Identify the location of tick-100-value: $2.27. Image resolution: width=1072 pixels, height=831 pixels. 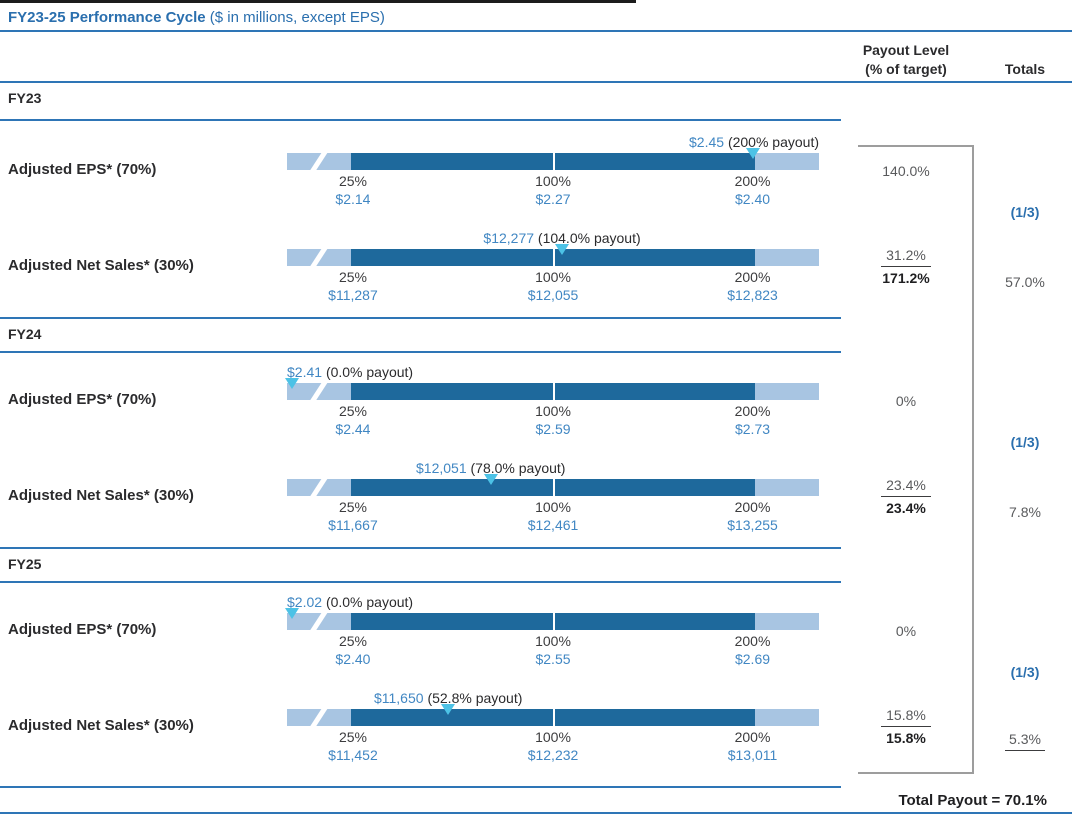
(553, 199).